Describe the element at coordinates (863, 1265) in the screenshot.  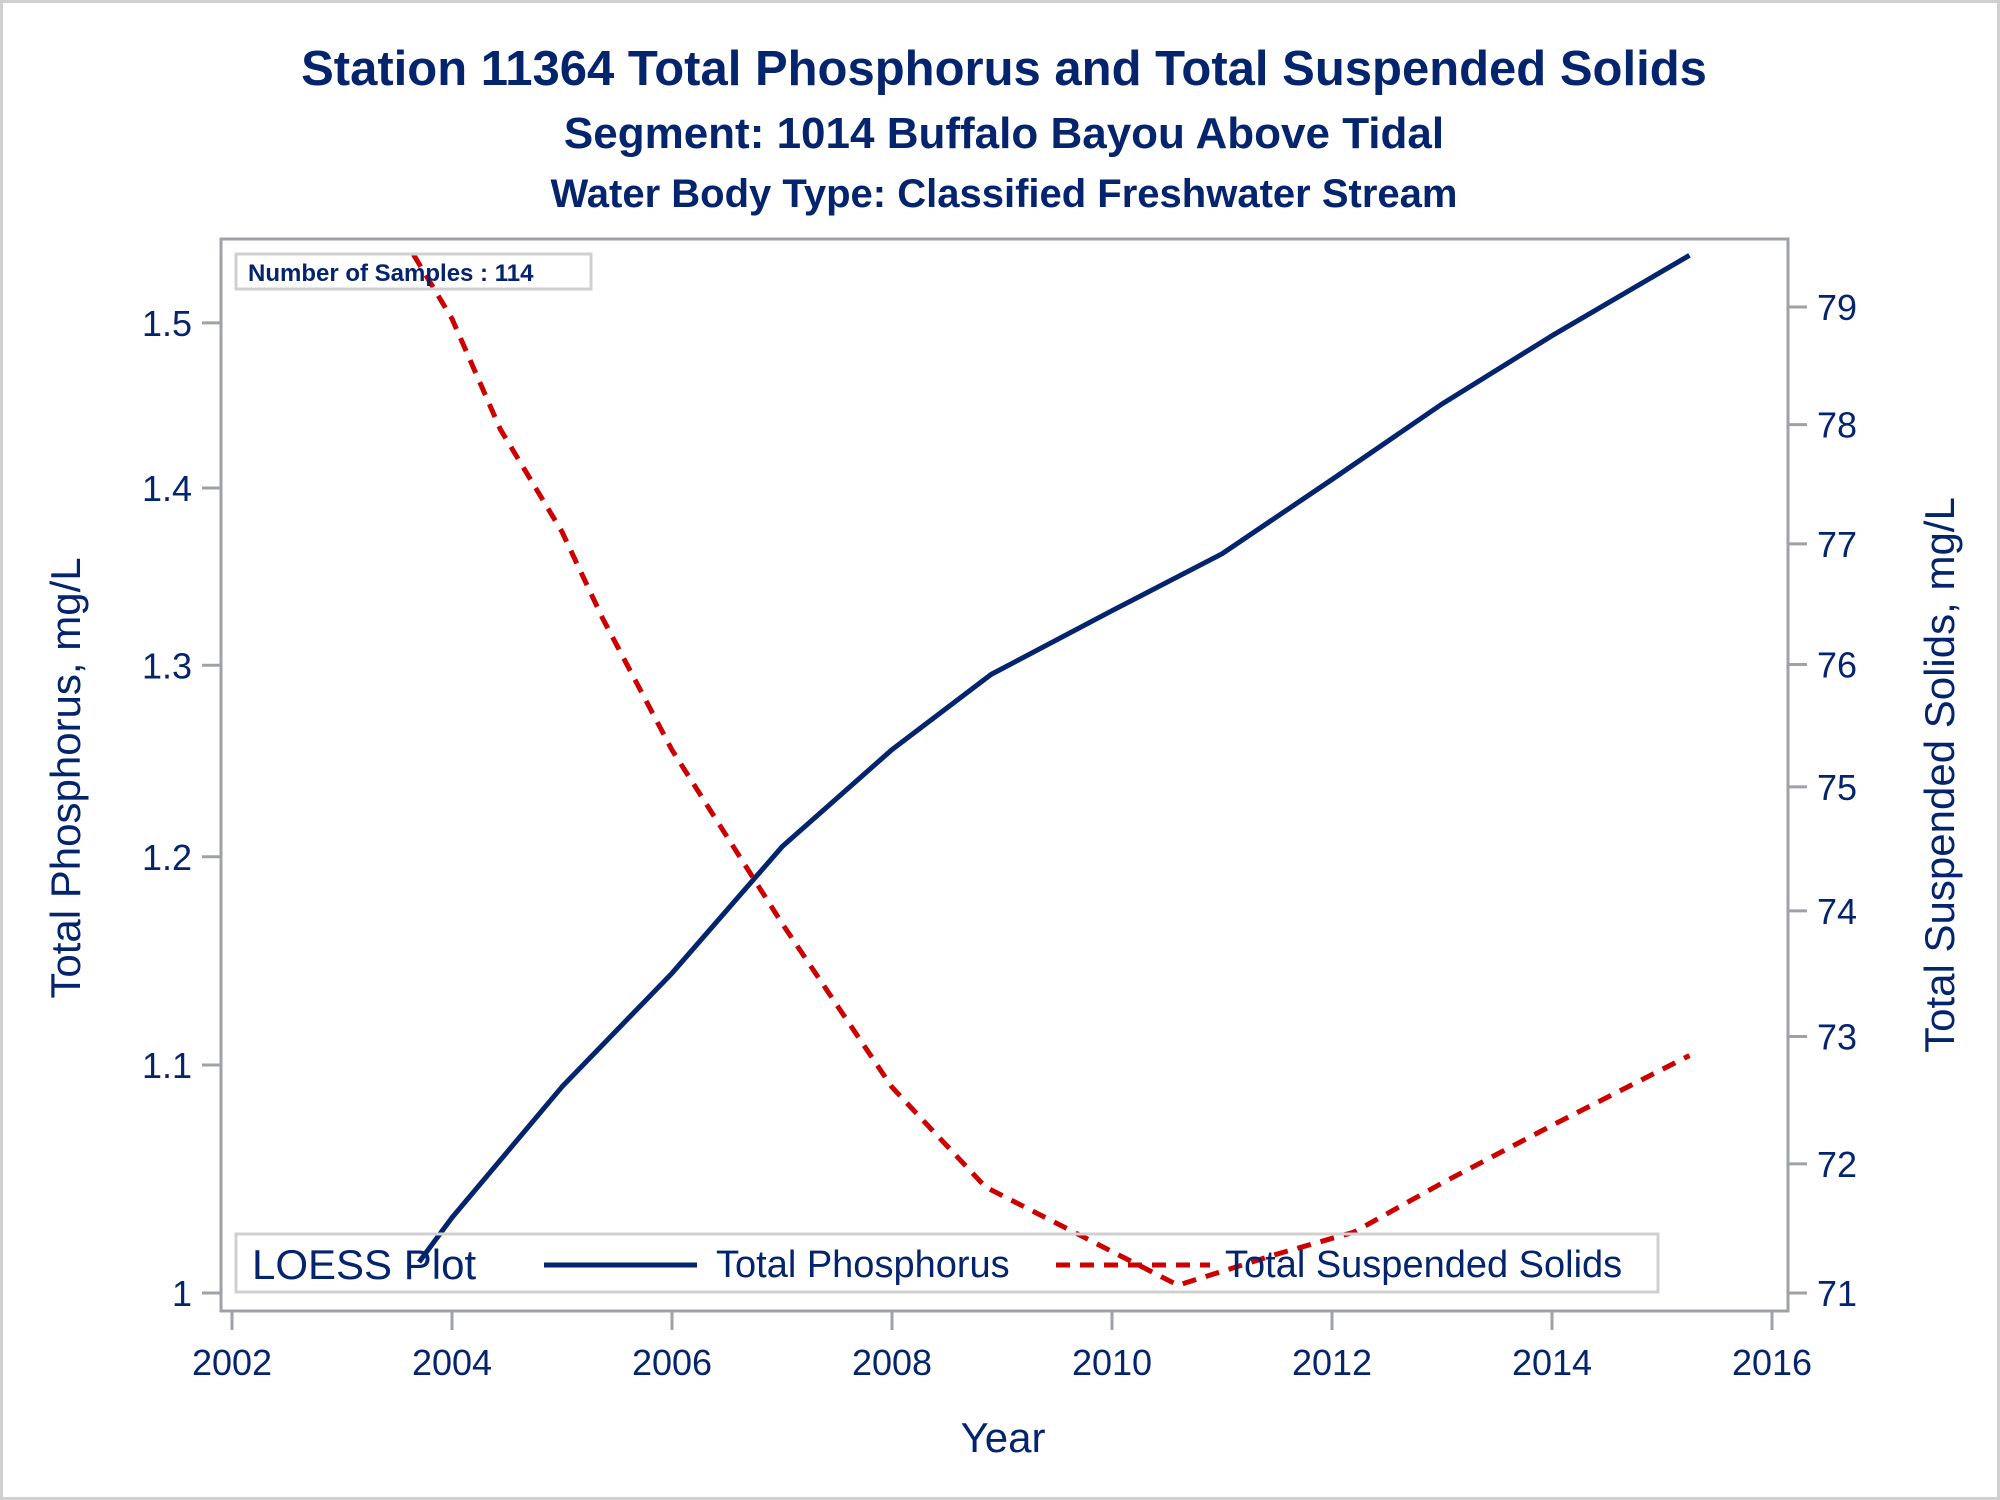
I see `legend-label-total-phosphorus: Total Phosphorus` at that location.